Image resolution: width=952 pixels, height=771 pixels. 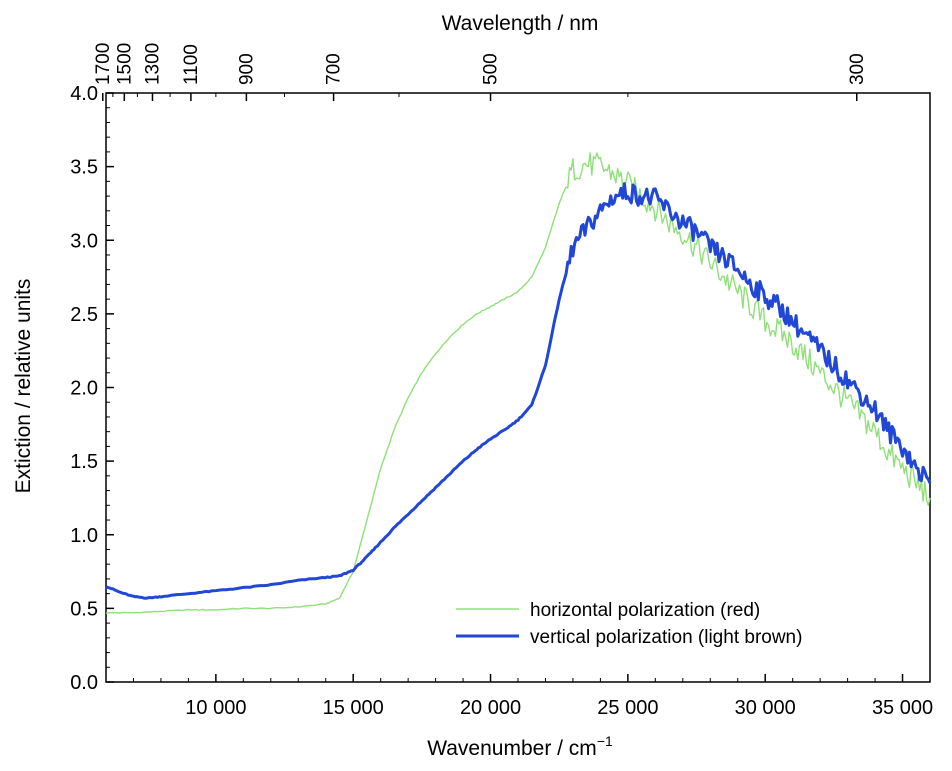 What do you see at coordinates (353, 708) in the screenshot?
I see `x-tick-label: 15 000` at bounding box center [353, 708].